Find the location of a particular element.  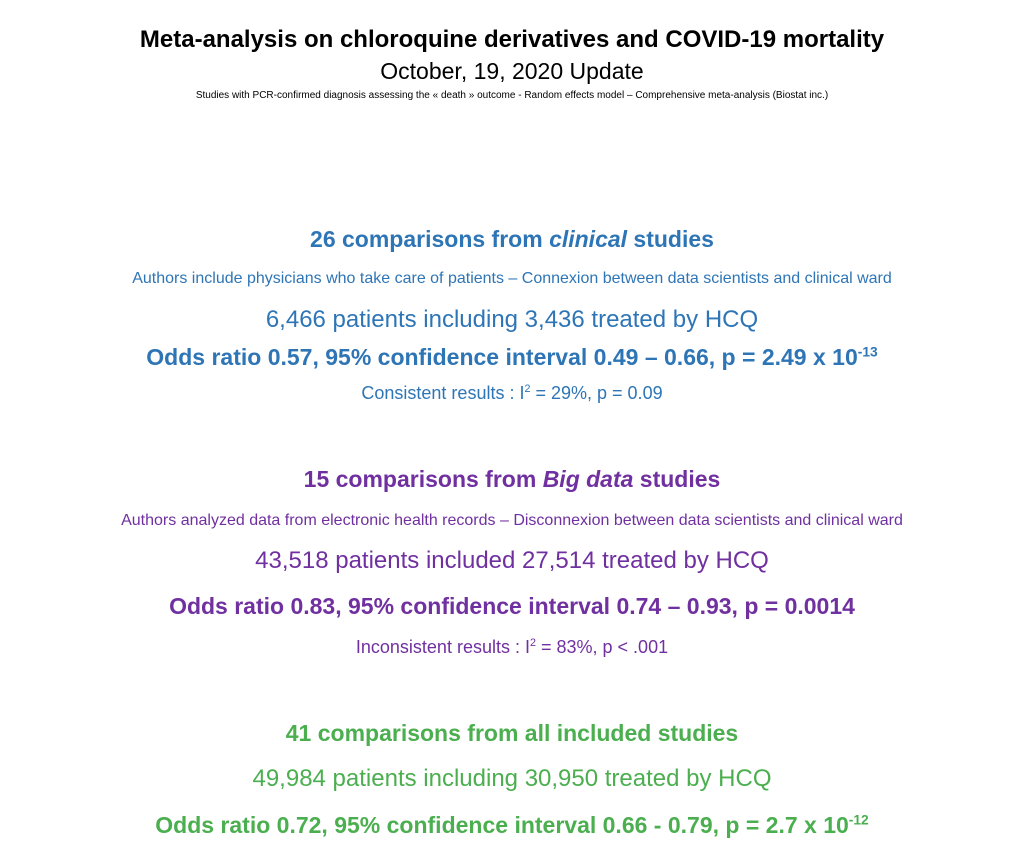

clinical-consistency-sup: 2 is located at coordinates (527, 389).